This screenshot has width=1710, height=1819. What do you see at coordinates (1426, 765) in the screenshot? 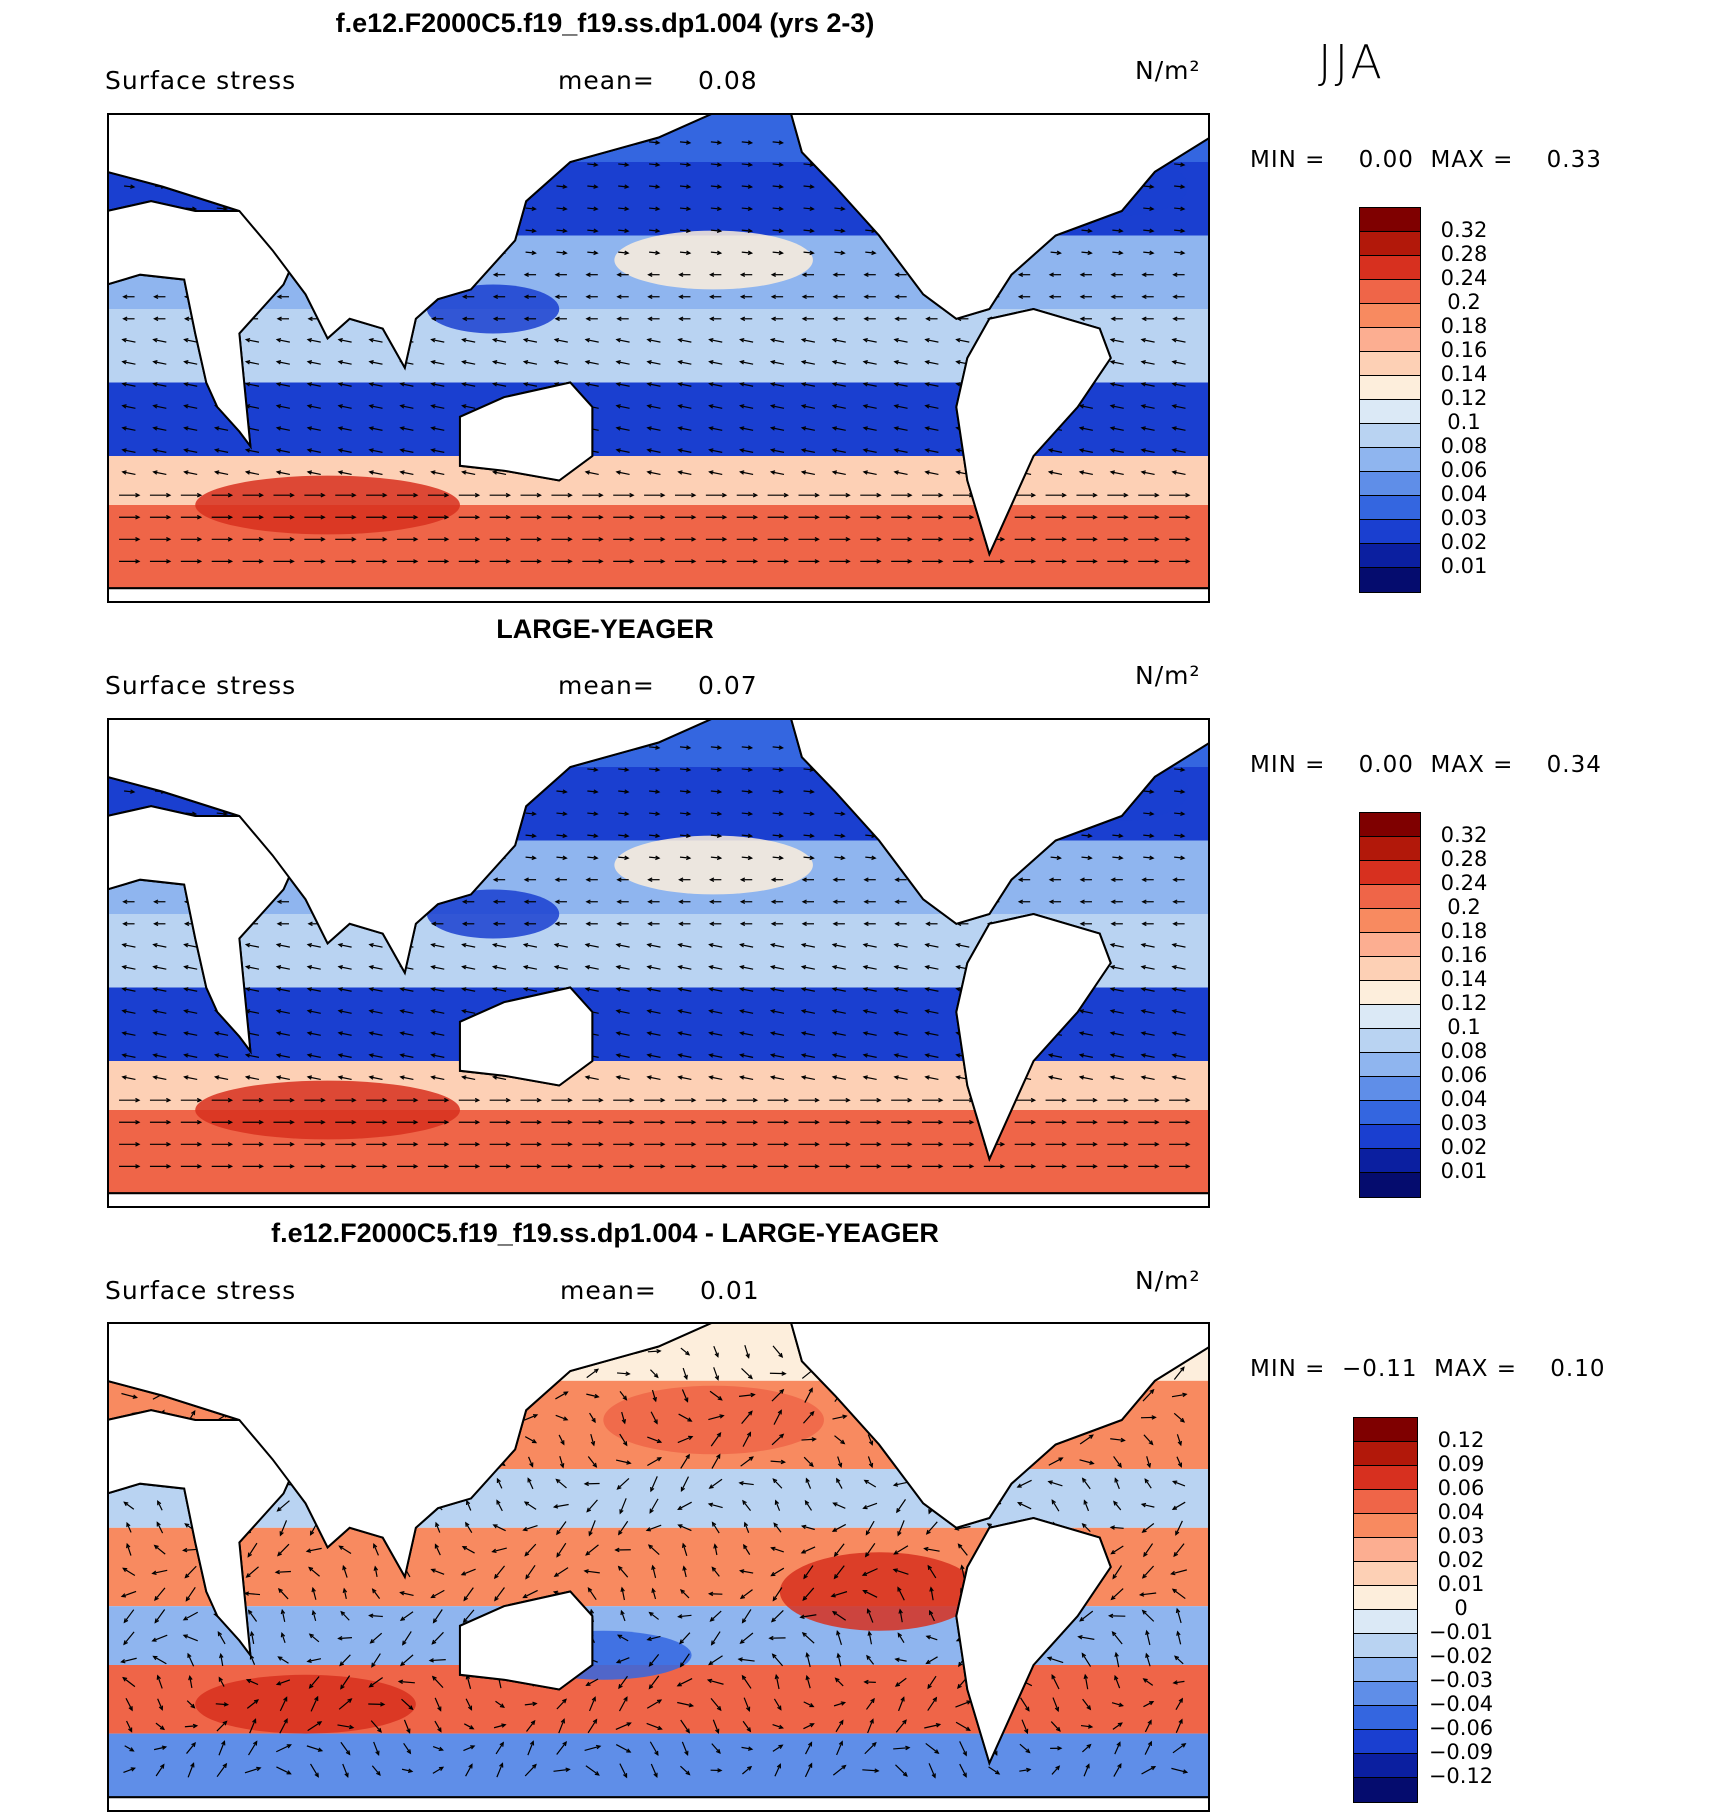
I see `panel2-minmax: MIN = 0.00 MAX = 0.34` at bounding box center [1426, 765].